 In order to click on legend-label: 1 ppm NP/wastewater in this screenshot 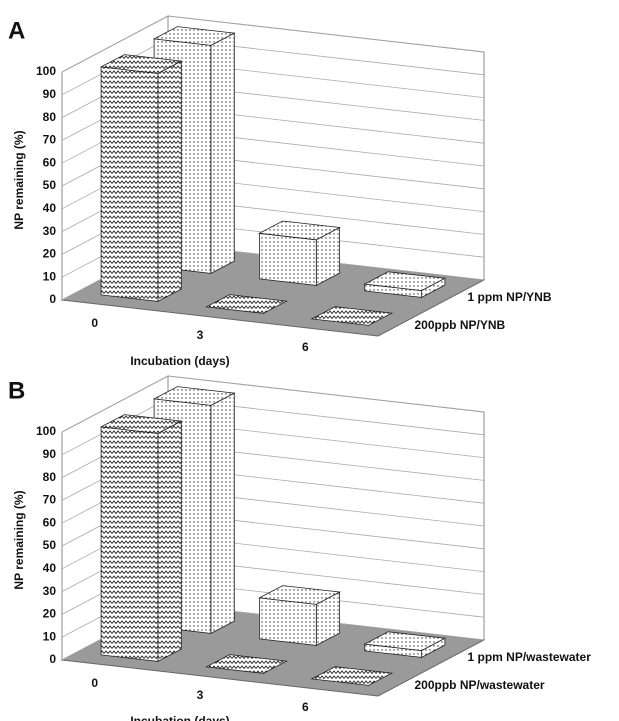, I will do `click(530, 657)`.